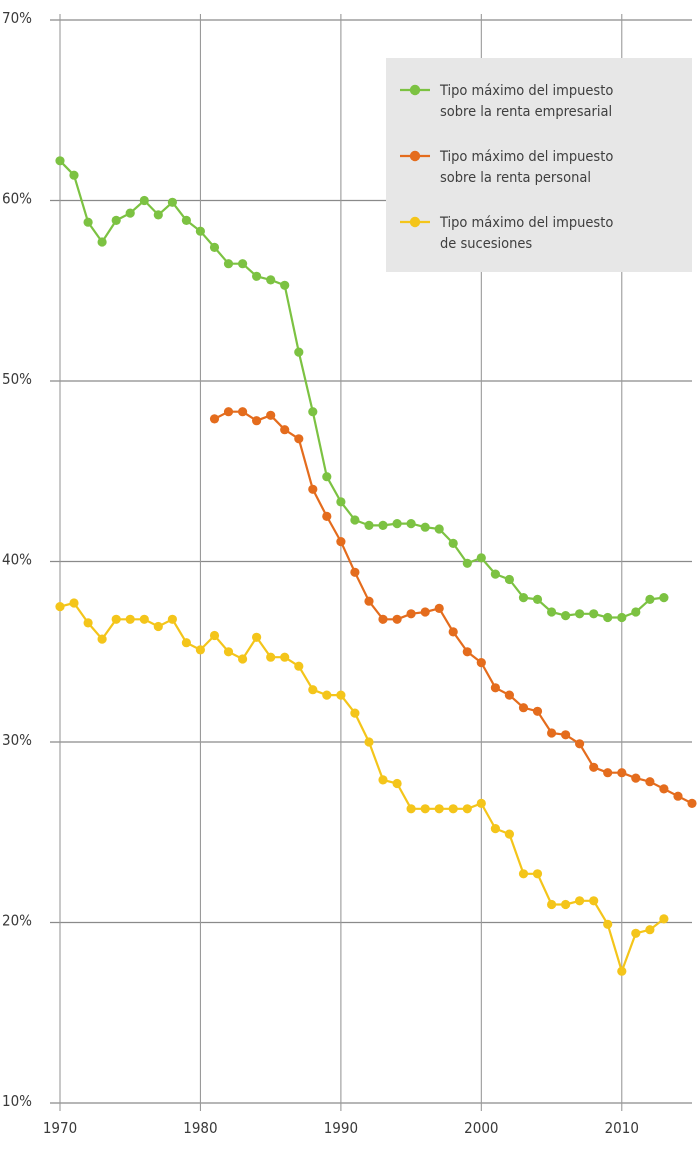  What do you see at coordinates (515, 178) in the screenshot?
I see `legend-label: sobre la renta personal` at bounding box center [515, 178].